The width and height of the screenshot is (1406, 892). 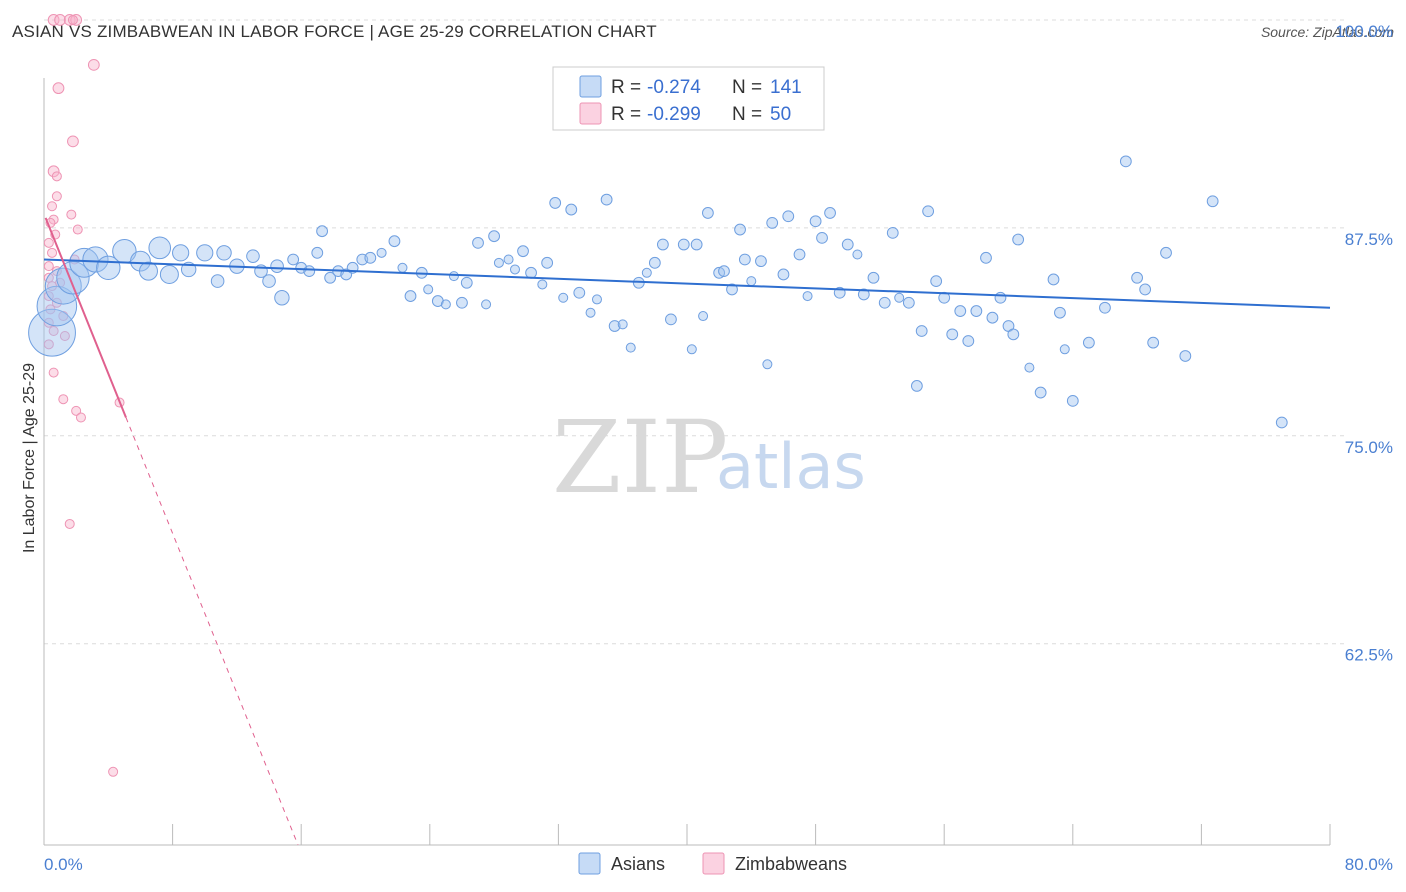 What do you see at coordinates (29, 458) in the screenshot?
I see `y-axis-title: In Labor Force | Age 25-29` at bounding box center [29, 458].